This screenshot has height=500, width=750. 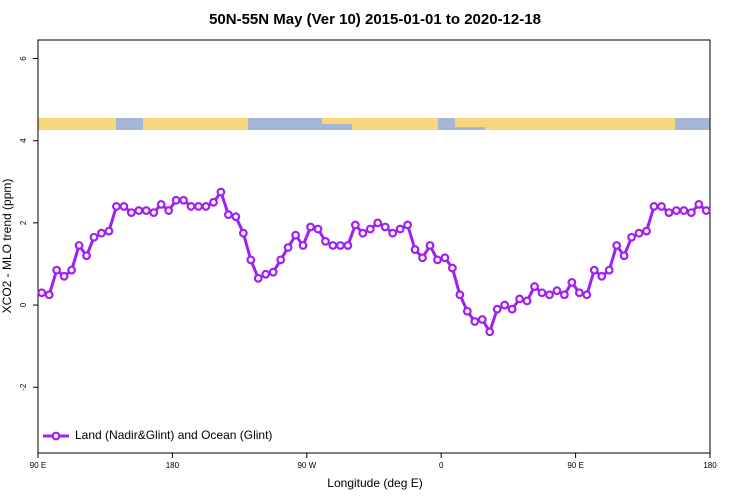 I want to click on x-axis-label: Longitude (deg E), so click(x=374, y=483).